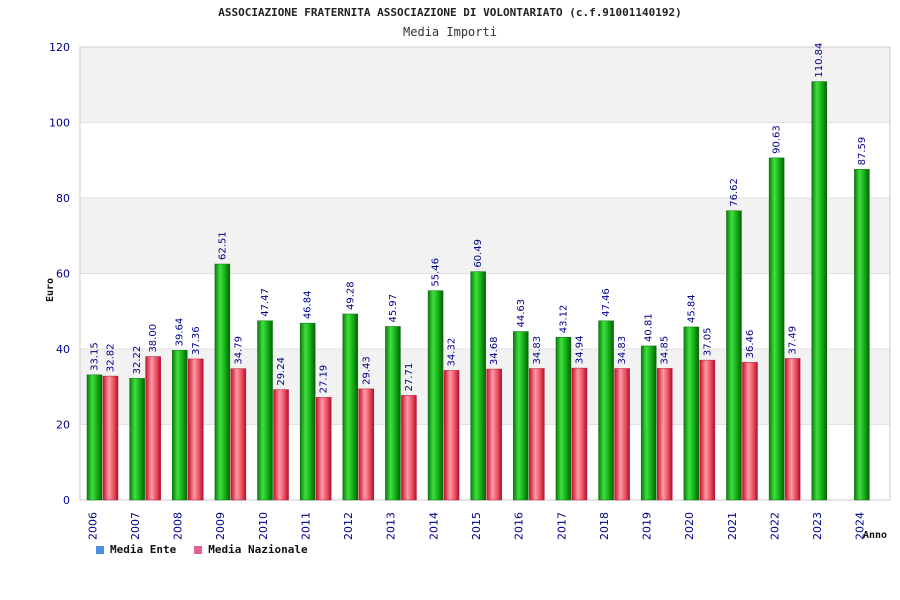 The image size is (900, 600). Describe the element at coordinates (521, 313) in the screenshot. I see `data-label: 44.63` at that location.